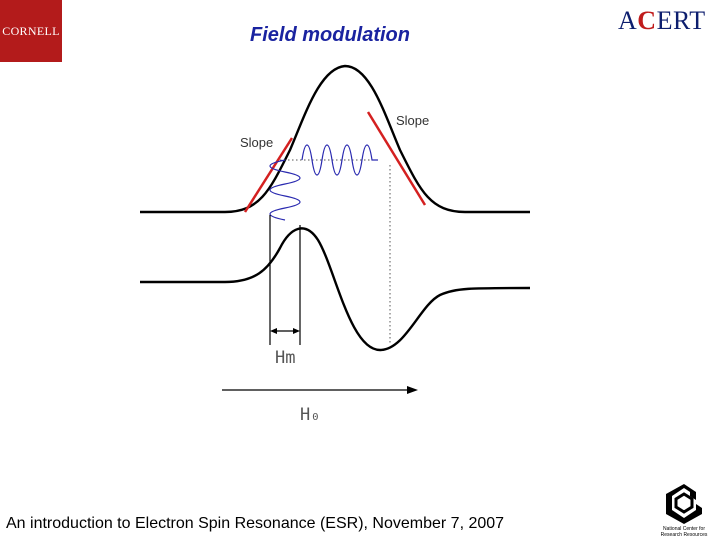 The height and width of the screenshot is (540, 720). I want to click on ncrr-logo: National Center for Research Resources, so click(684, 511).